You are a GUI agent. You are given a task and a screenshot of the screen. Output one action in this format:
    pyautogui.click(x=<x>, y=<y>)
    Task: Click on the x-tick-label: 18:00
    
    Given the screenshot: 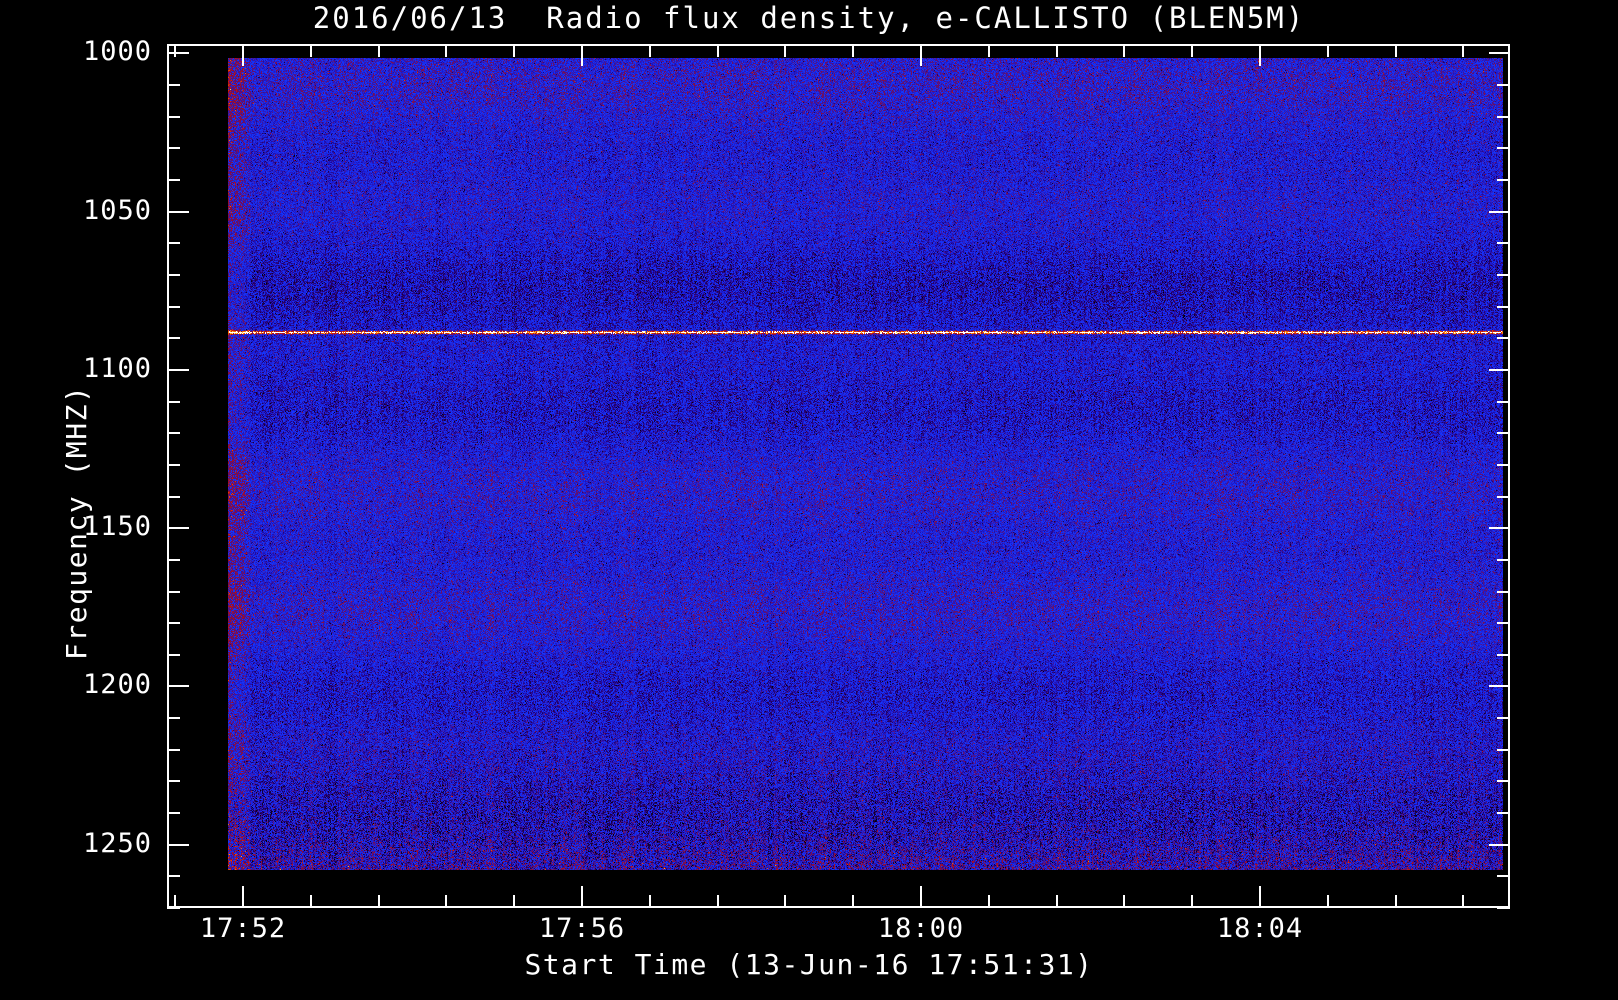 What is the action you would take?
    pyautogui.click(x=921, y=928)
    